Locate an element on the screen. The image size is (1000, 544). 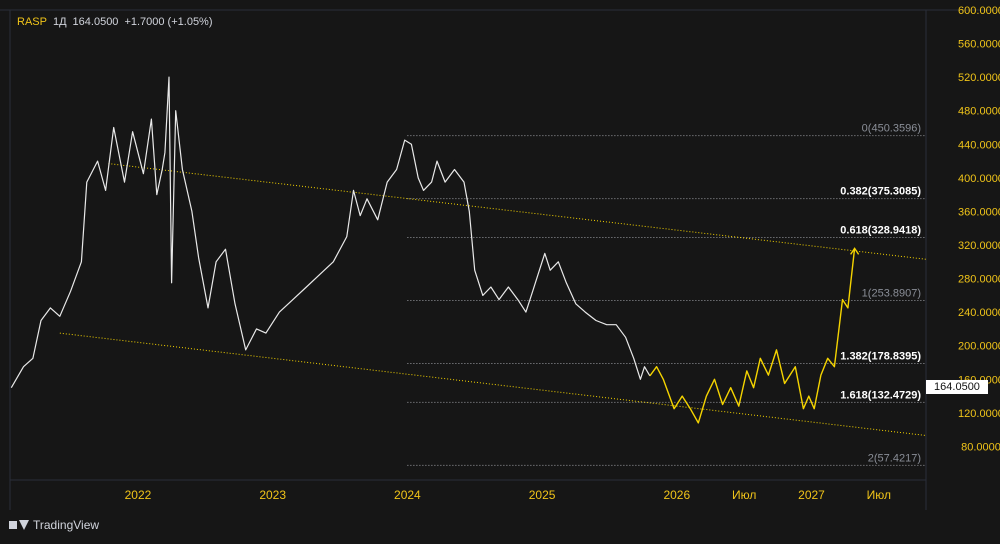
fib-label: 2(57.4217) is located at coordinates (894, 458).